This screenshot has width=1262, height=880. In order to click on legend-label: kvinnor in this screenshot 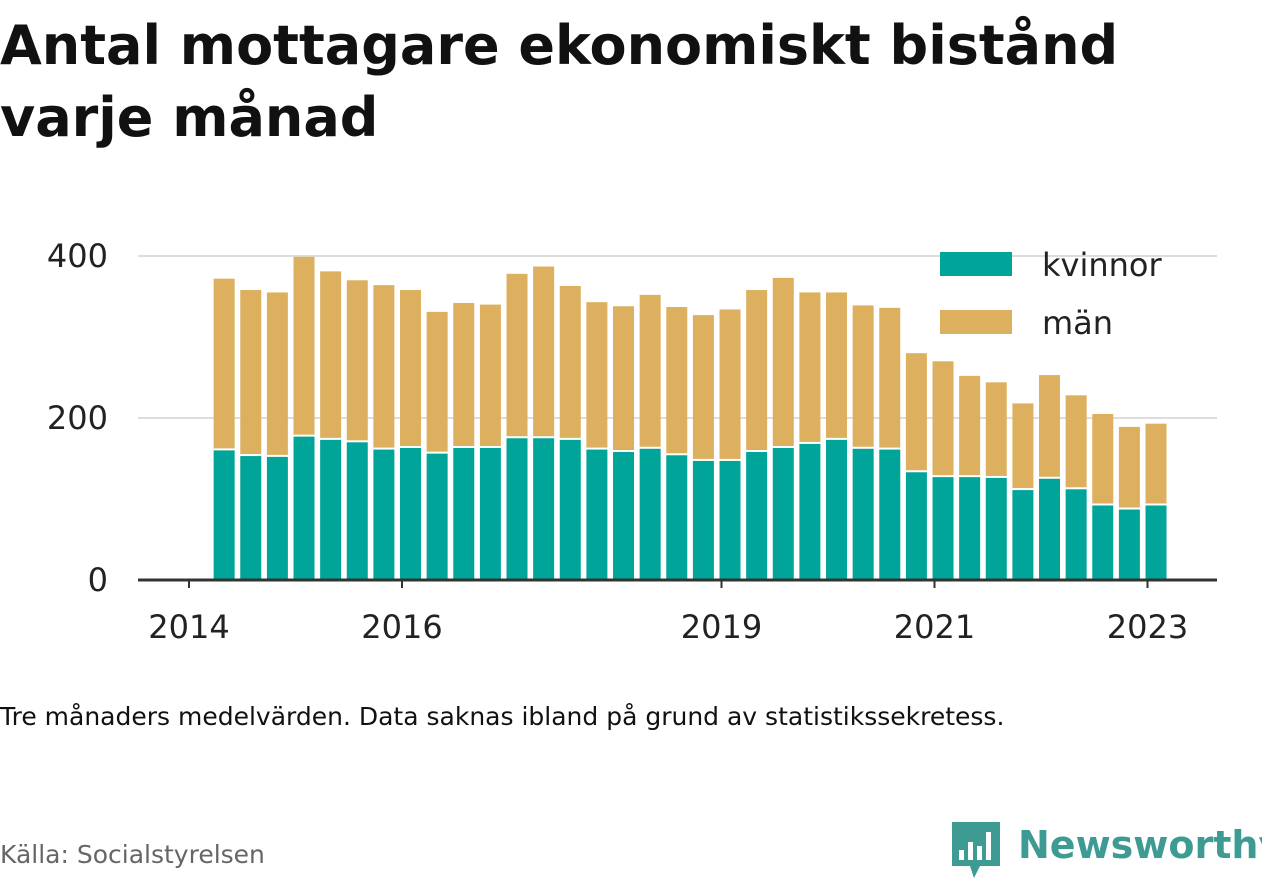, I will do `click(1102, 265)`.